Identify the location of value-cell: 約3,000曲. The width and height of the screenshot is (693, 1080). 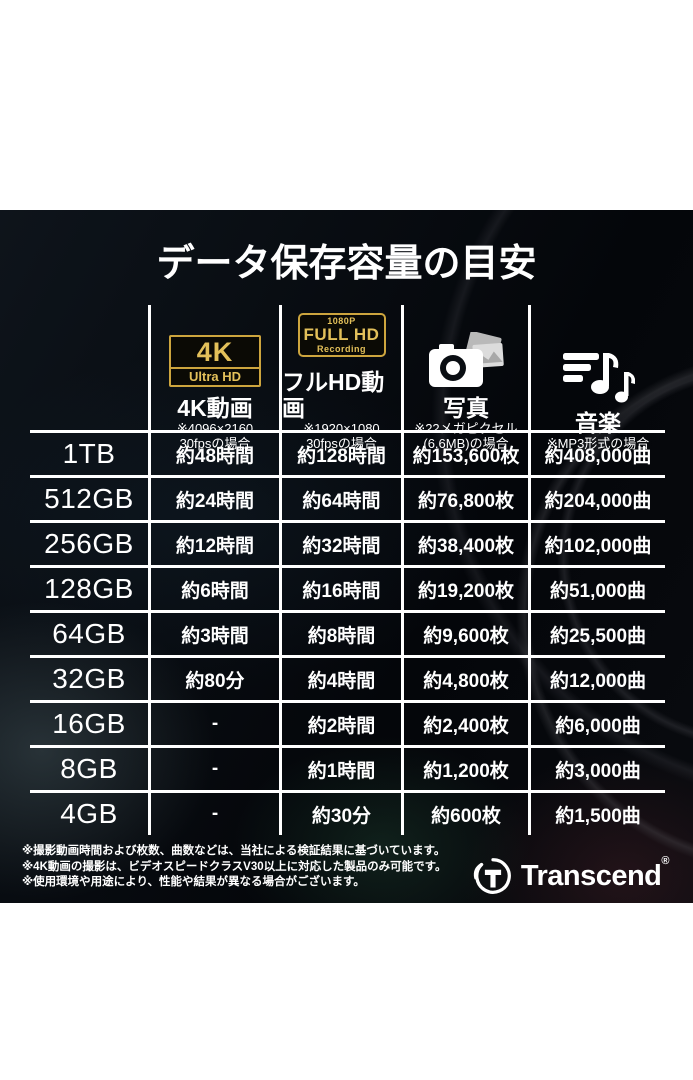
(596, 767).